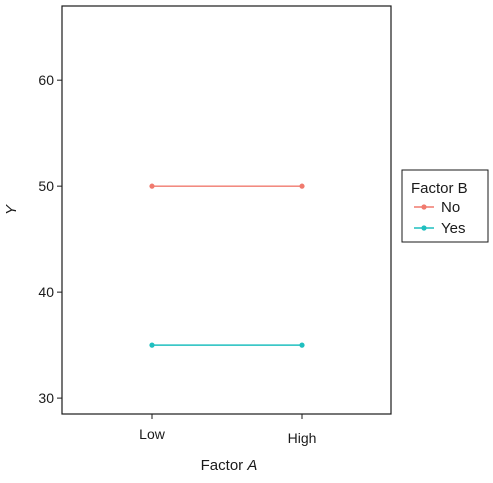 The width and height of the screenshot is (493, 483). What do you see at coordinates (439, 218) in the screenshot?
I see `legend-items: No Yes` at bounding box center [439, 218].